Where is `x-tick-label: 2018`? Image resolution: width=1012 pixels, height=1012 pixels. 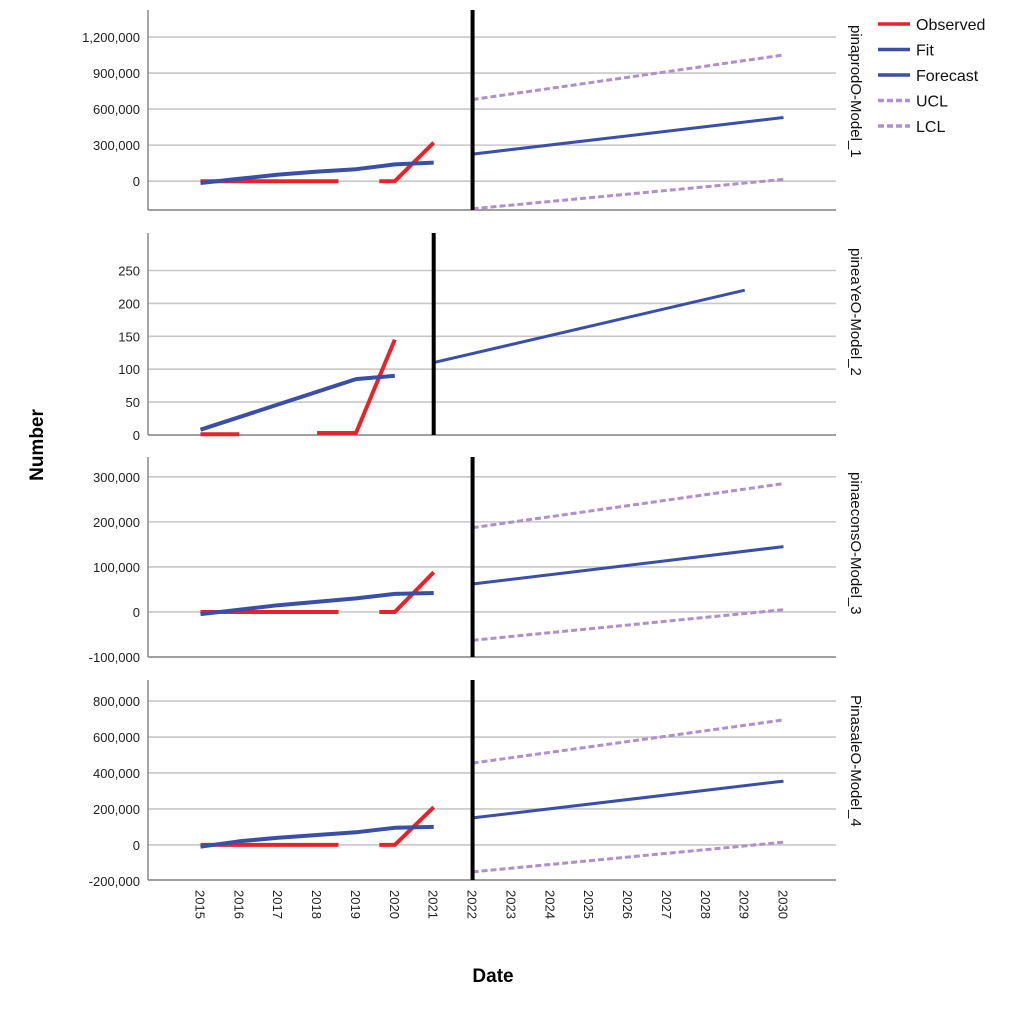
x-tick-label: 2018 is located at coordinates (316, 904).